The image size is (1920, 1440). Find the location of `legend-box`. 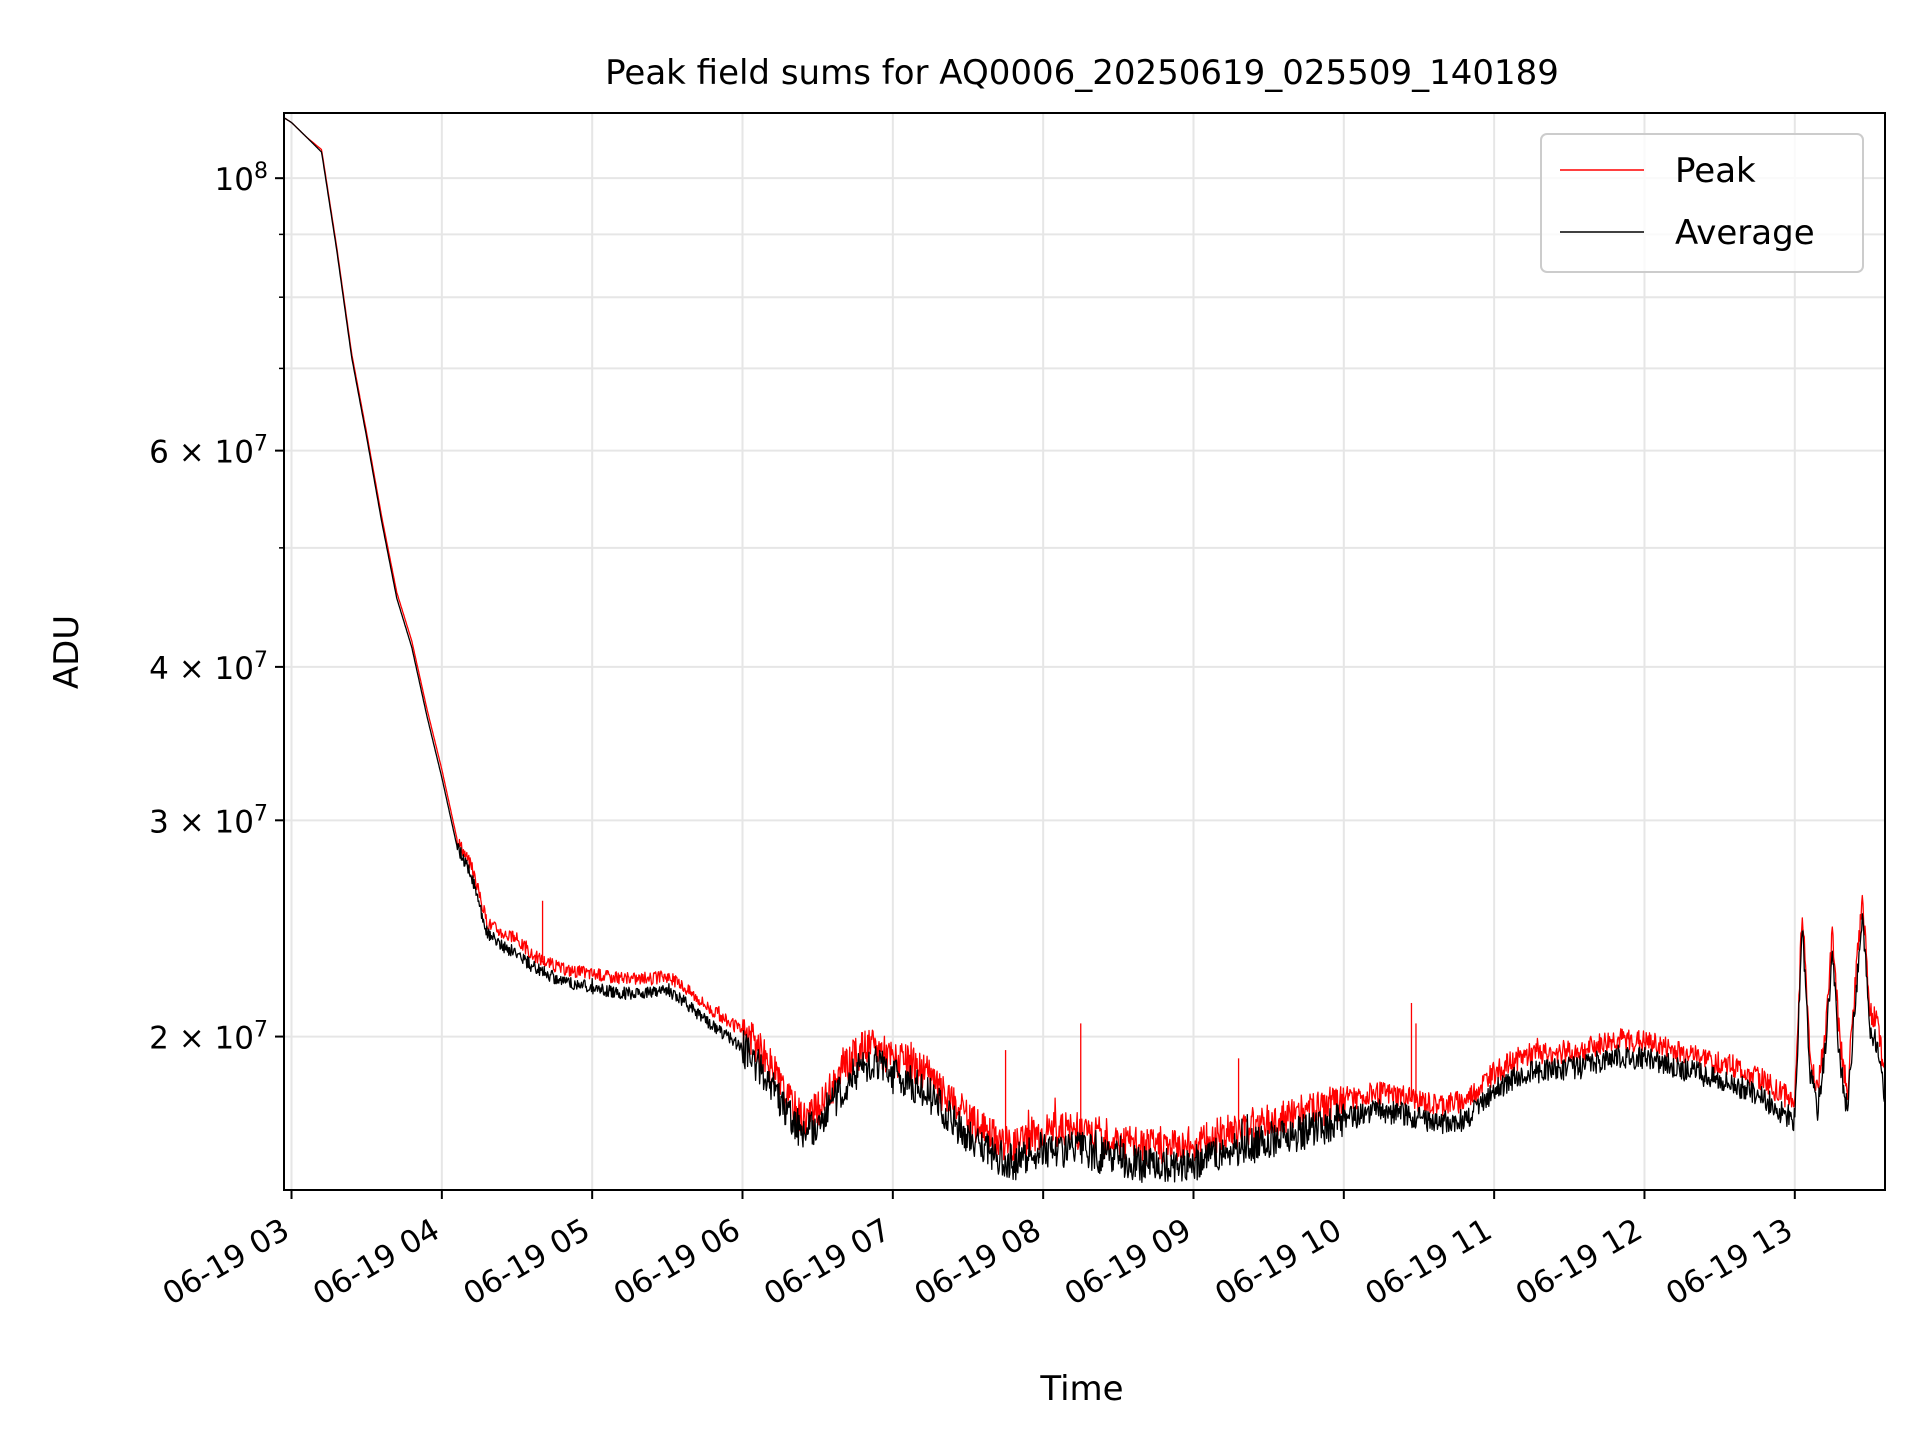

legend-box is located at coordinates (1702, 203).